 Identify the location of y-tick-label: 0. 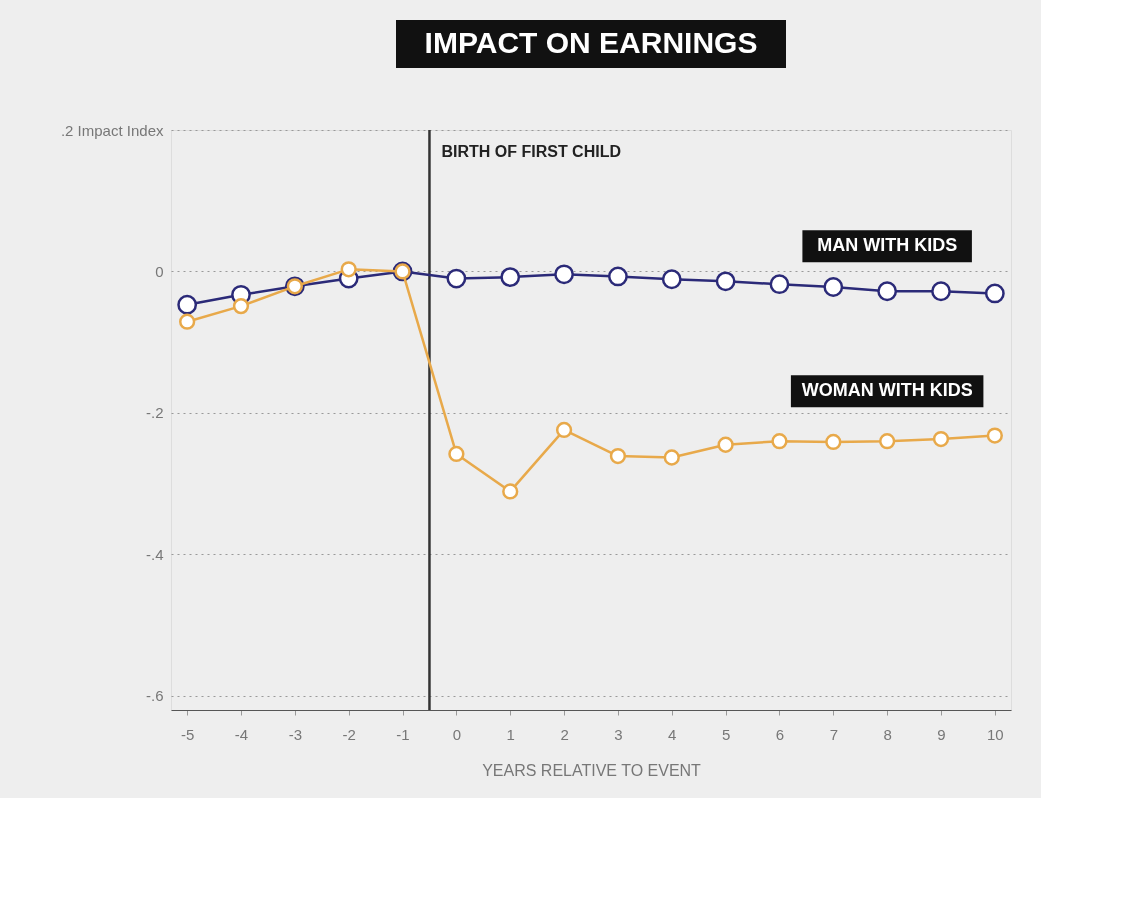
(159, 271).